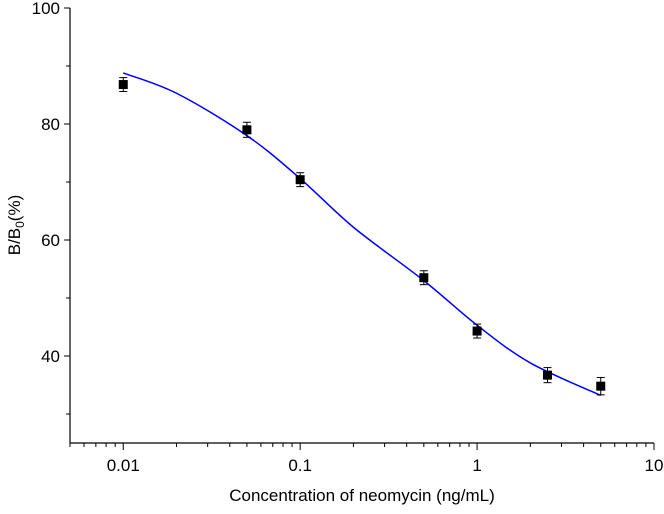  I want to click on x-tick-label: 1, so click(476, 465).